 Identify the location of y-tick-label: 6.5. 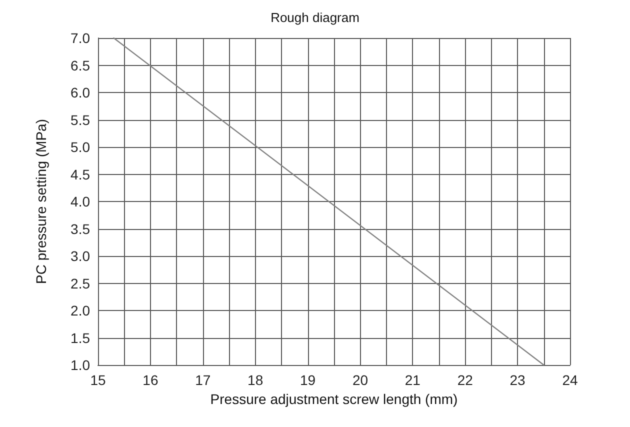
(80, 65).